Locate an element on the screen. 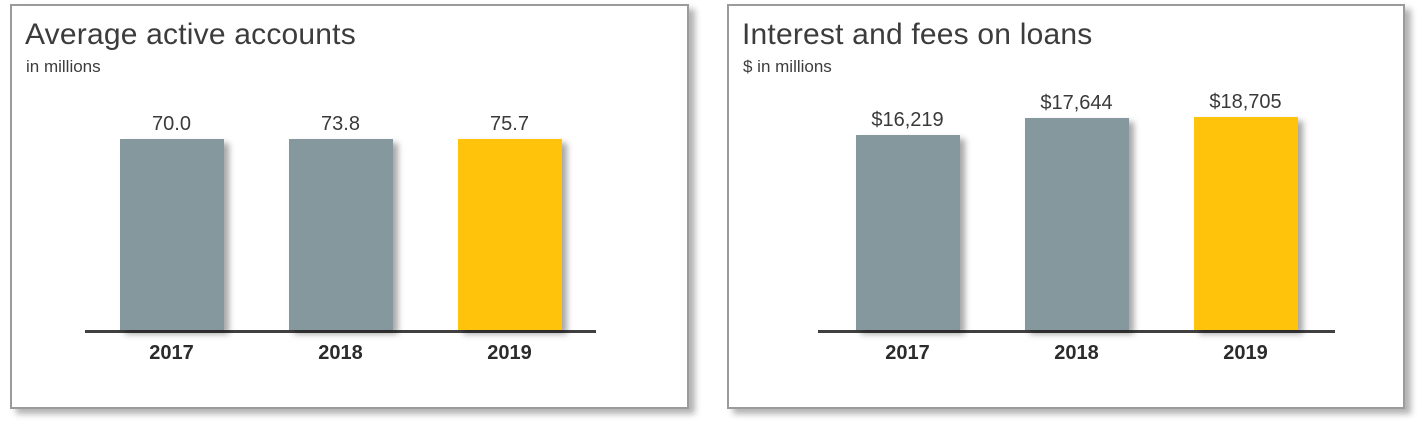 The width and height of the screenshot is (1422, 425). bar-column-2018: 73.8 is located at coordinates (340, 221).